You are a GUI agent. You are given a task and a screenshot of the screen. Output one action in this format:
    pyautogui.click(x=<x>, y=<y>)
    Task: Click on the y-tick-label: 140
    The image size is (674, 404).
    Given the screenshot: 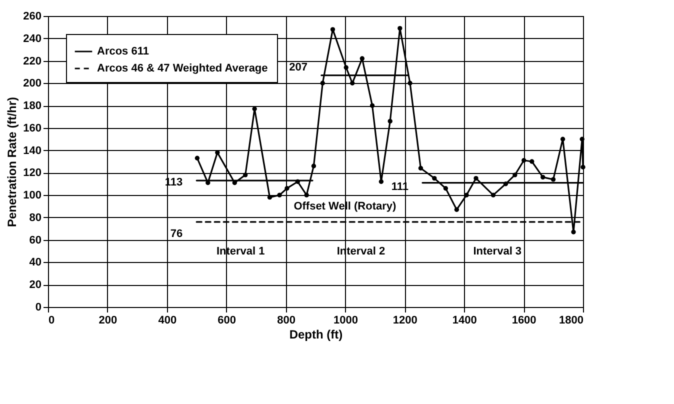 What is the action you would take?
    pyautogui.click(x=32, y=150)
    